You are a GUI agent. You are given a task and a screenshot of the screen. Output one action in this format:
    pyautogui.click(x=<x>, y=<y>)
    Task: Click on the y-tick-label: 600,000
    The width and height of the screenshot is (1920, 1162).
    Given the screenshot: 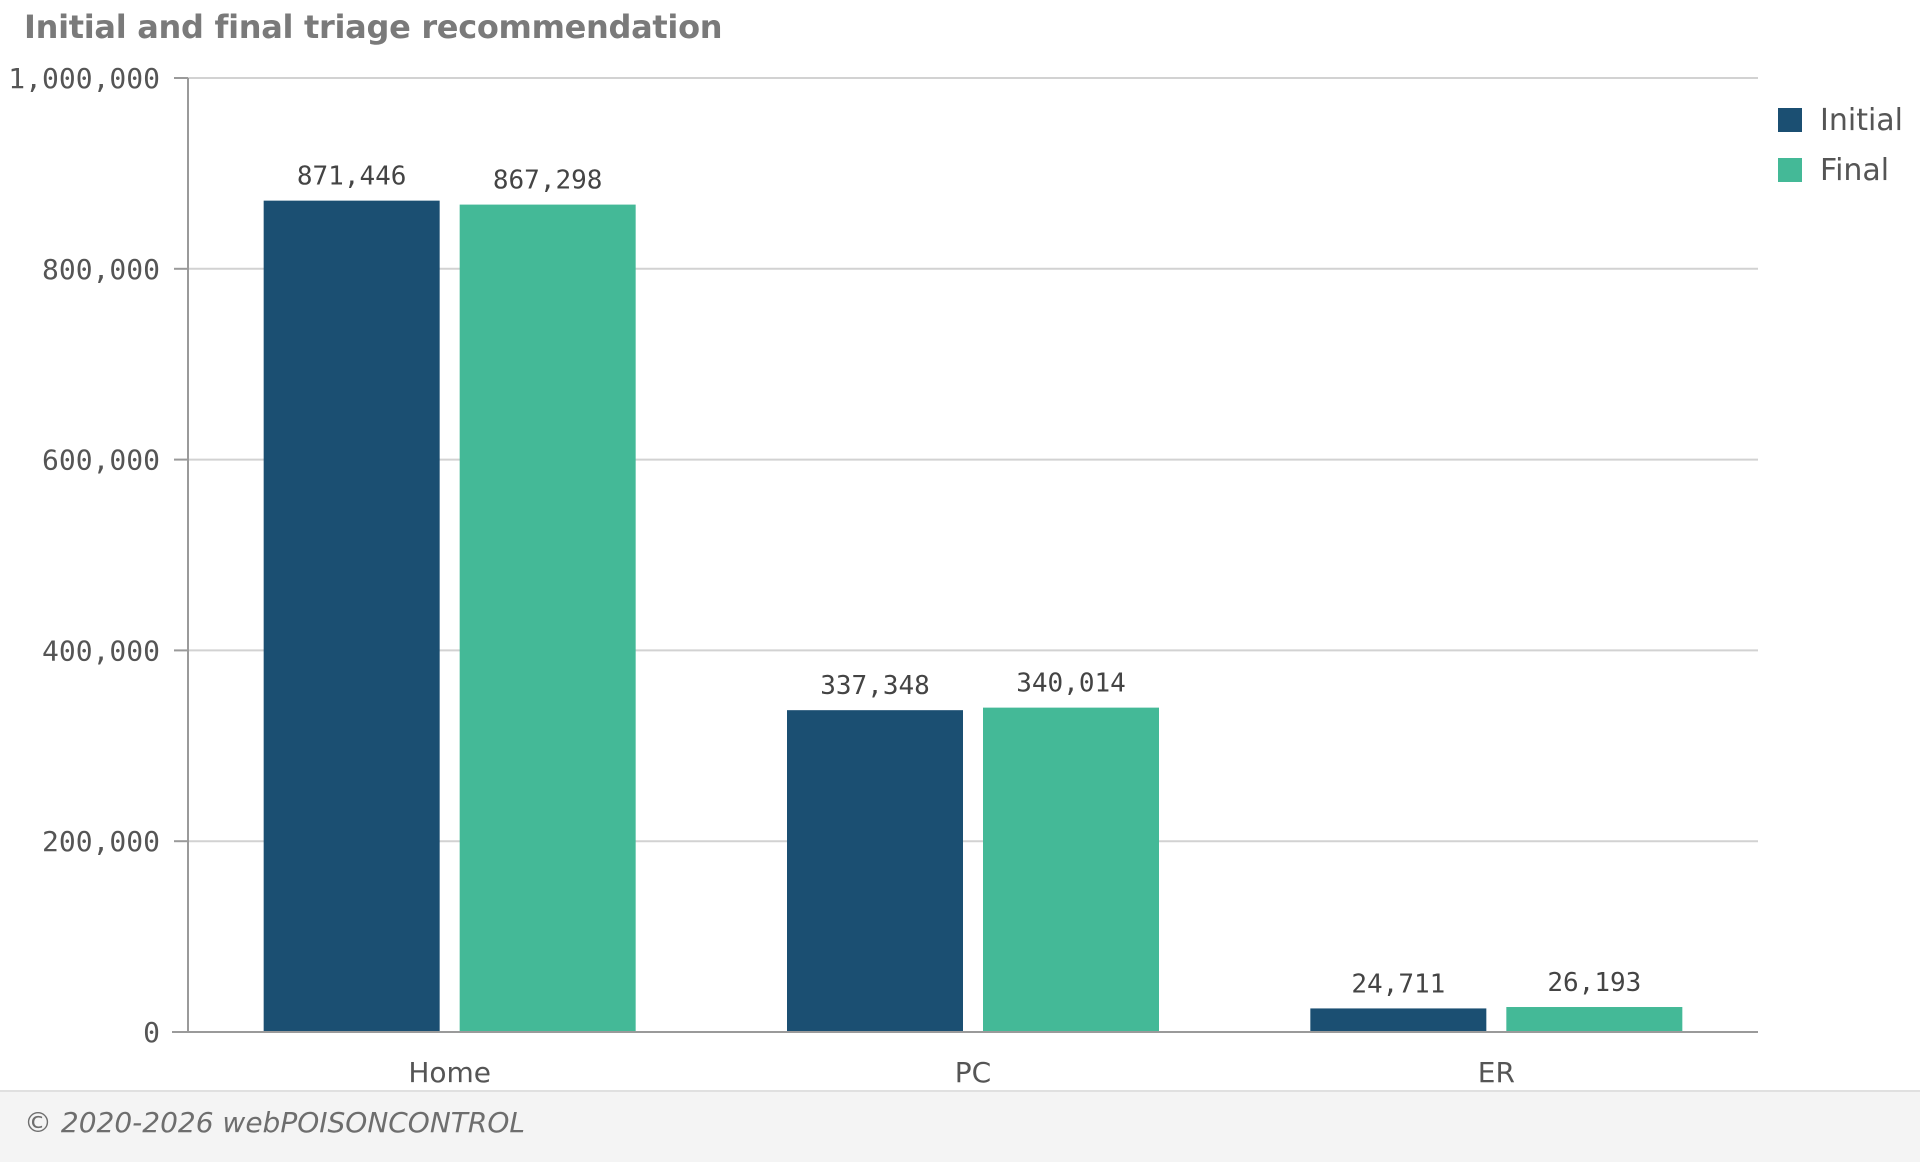 What is the action you would take?
    pyautogui.click(x=101, y=460)
    